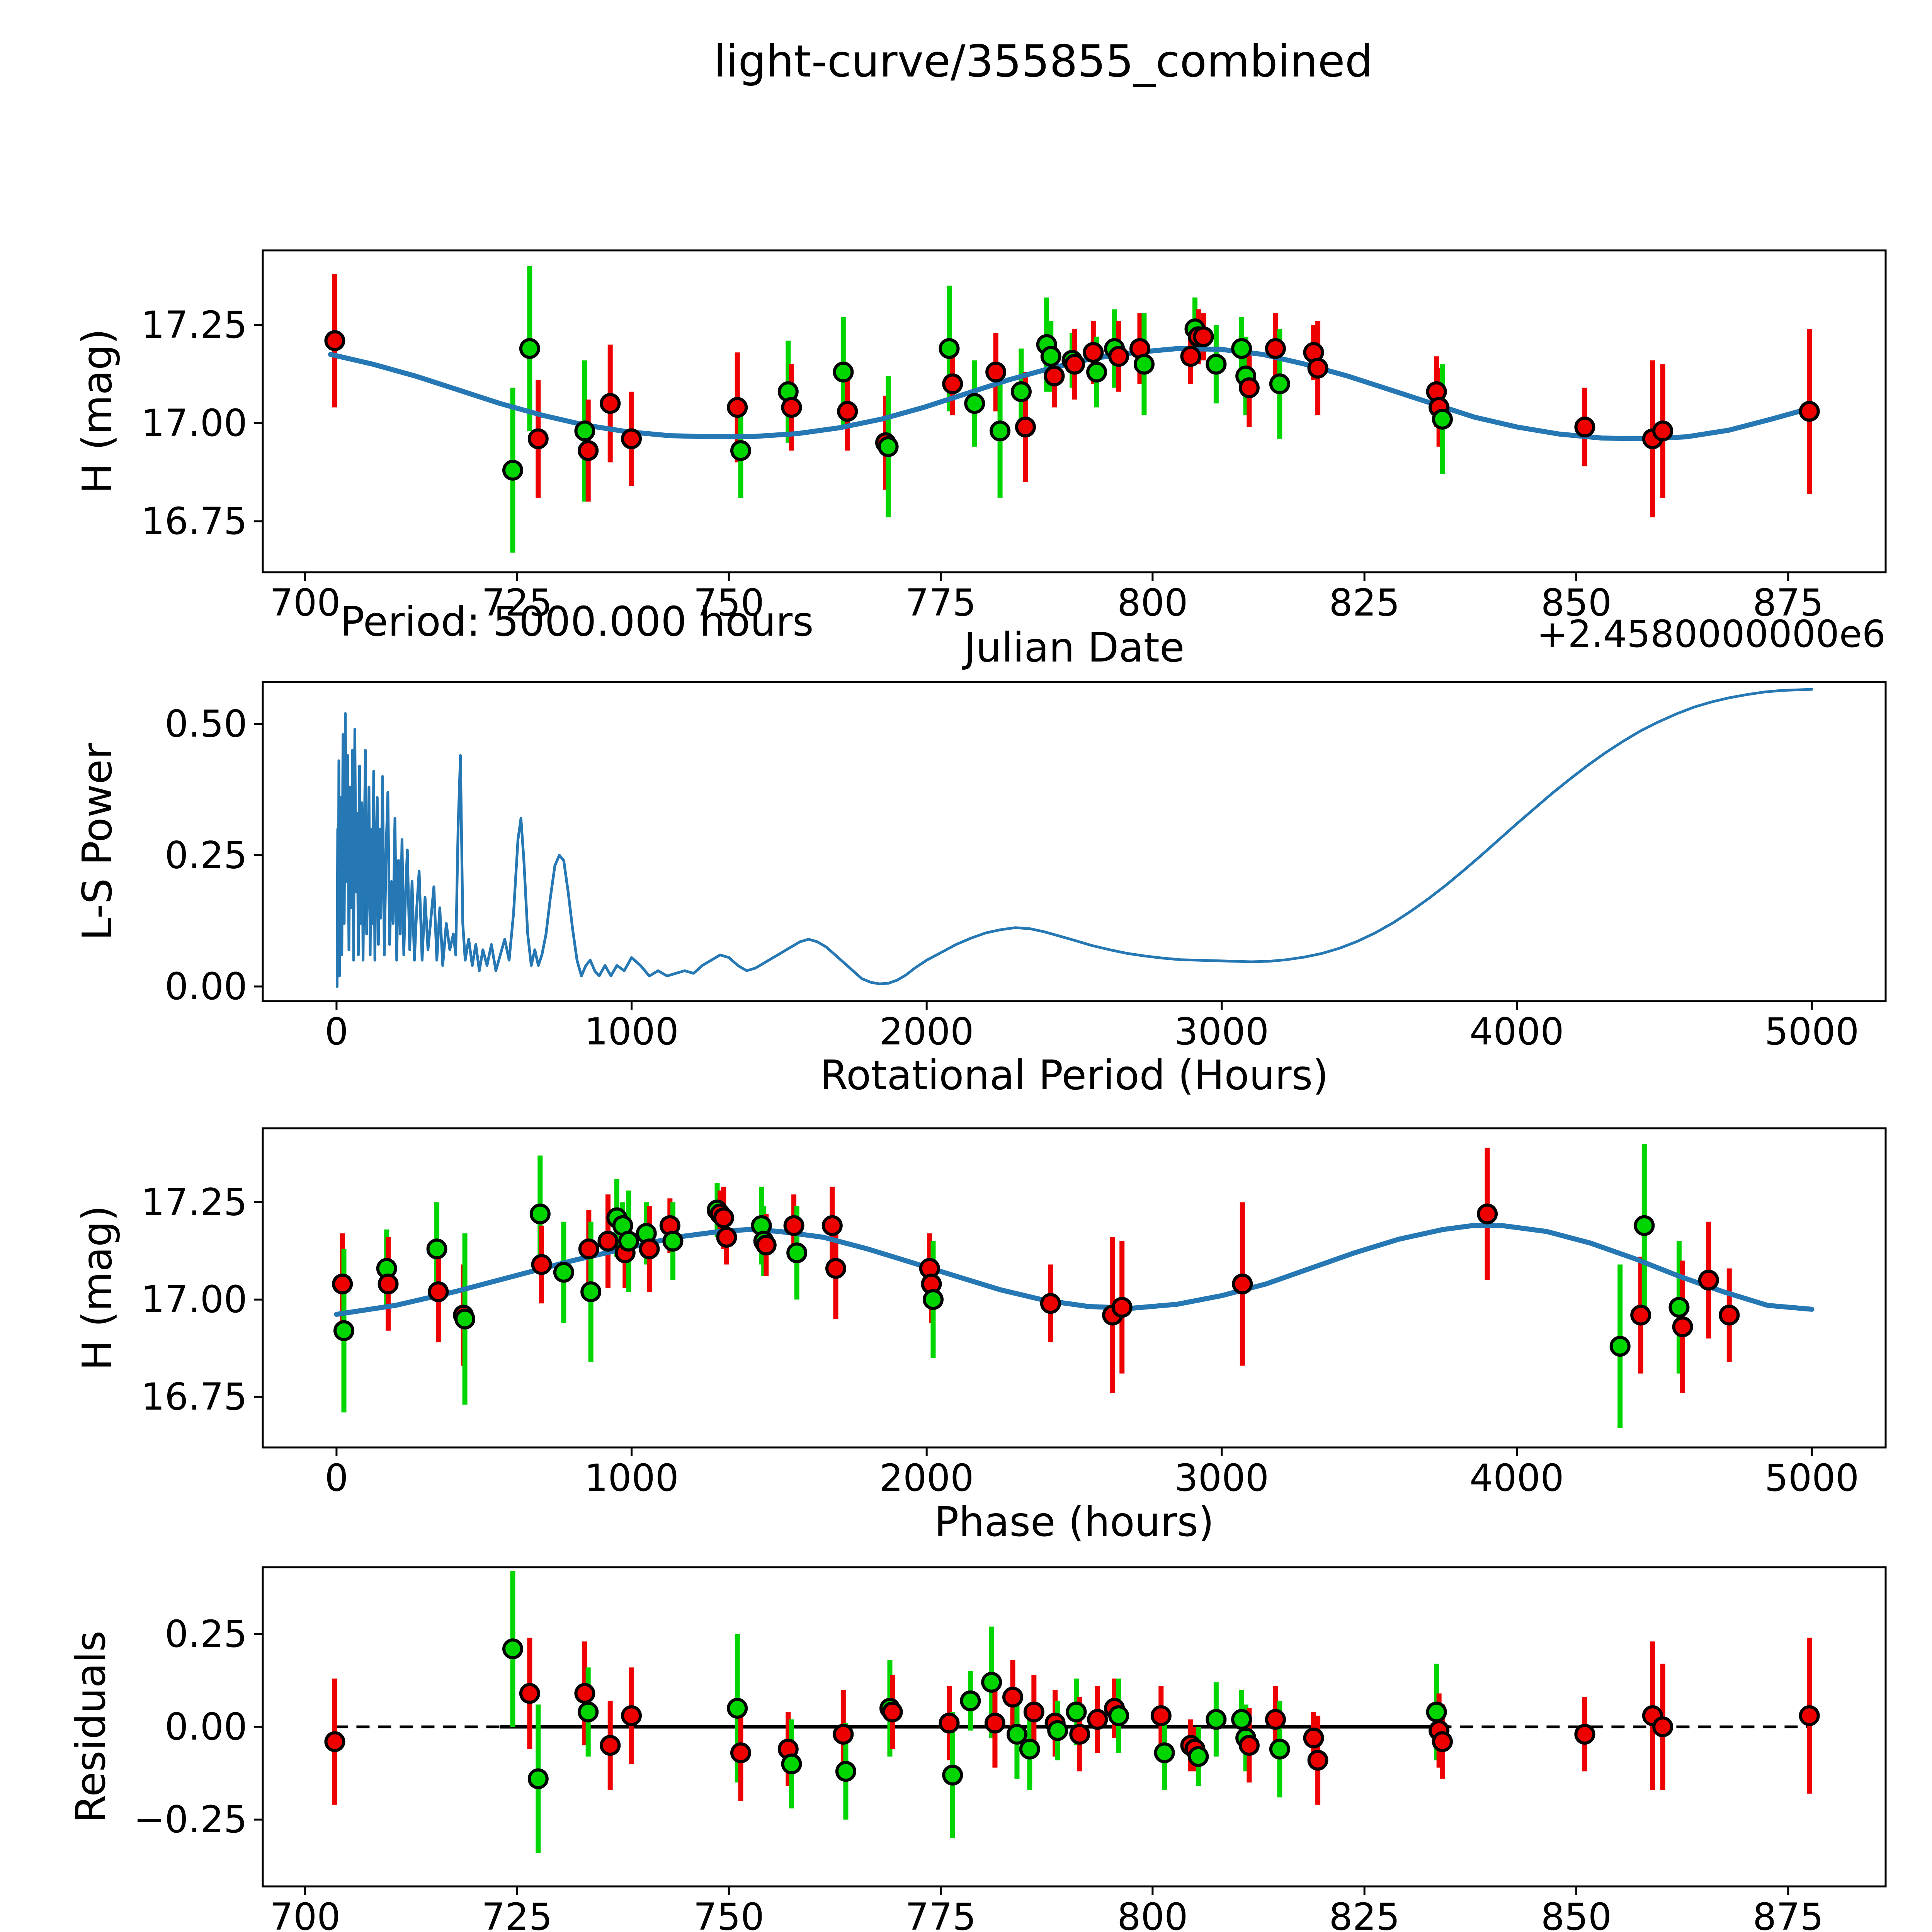 Image resolution: width=1932 pixels, height=1932 pixels. Describe the element at coordinates (98, 842) in the screenshot. I see `plot2-ylabel: L-S Power` at that location.